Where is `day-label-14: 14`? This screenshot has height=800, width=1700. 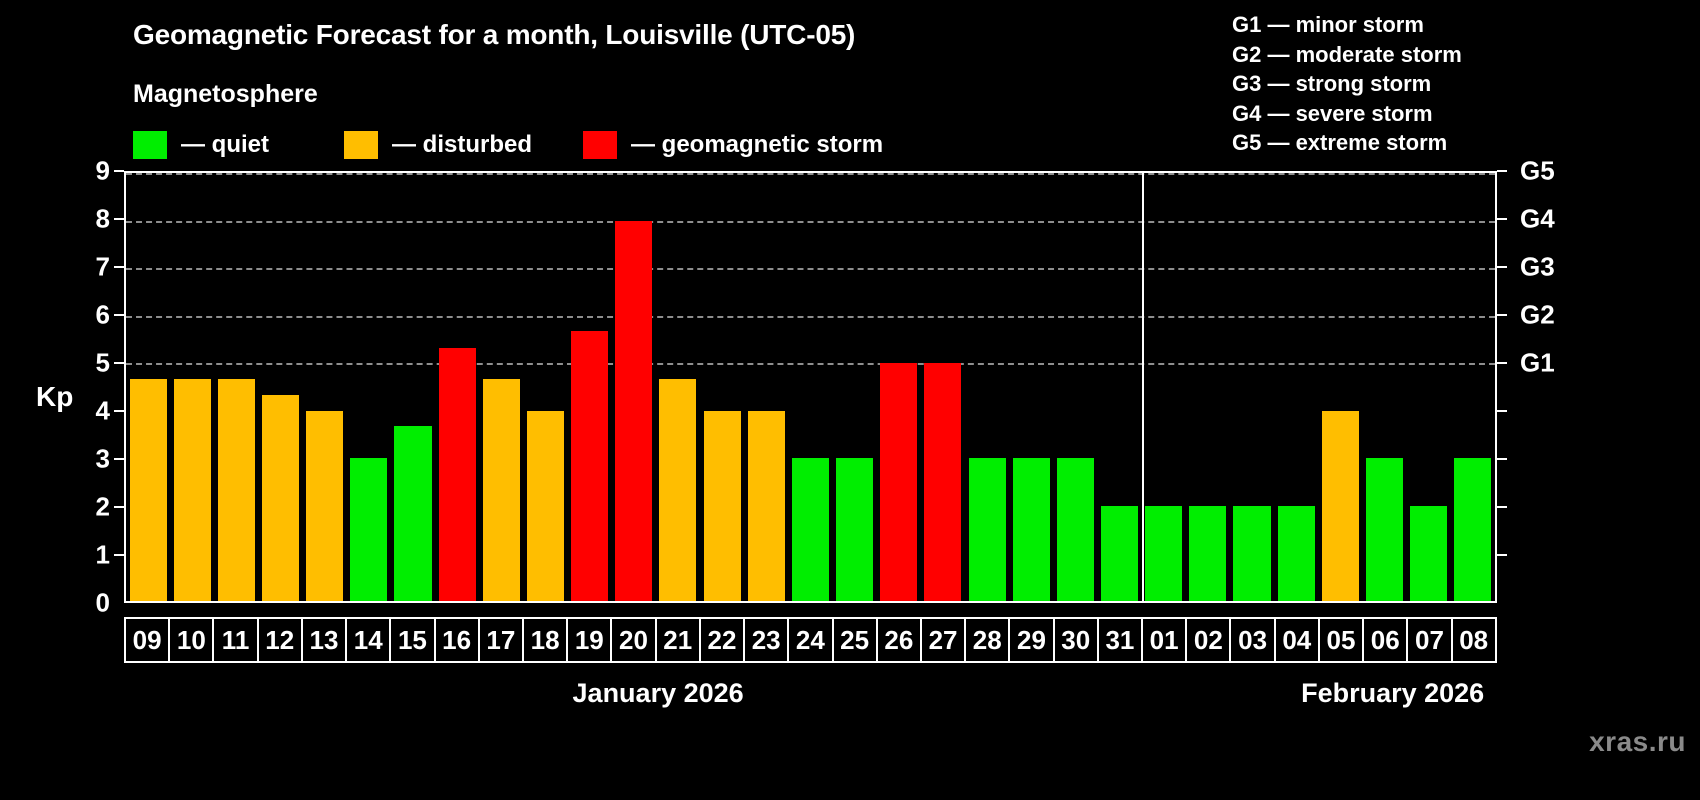 day-label-14: 14 is located at coordinates (368, 640).